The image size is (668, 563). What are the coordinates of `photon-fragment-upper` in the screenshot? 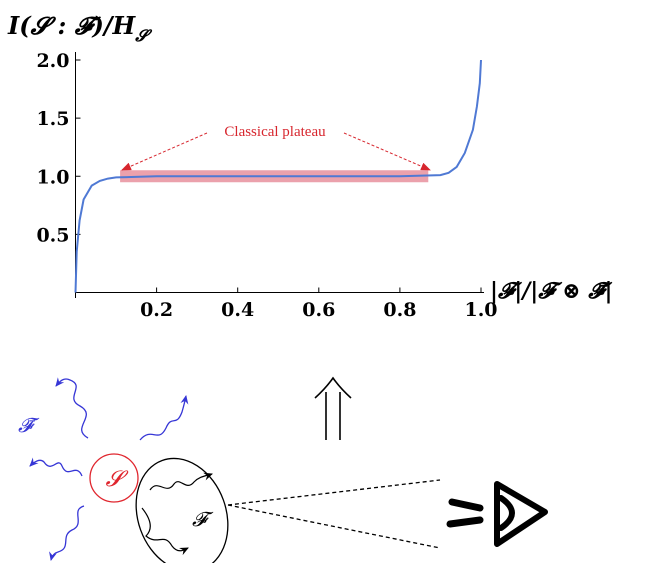 It's located at (181, 481).